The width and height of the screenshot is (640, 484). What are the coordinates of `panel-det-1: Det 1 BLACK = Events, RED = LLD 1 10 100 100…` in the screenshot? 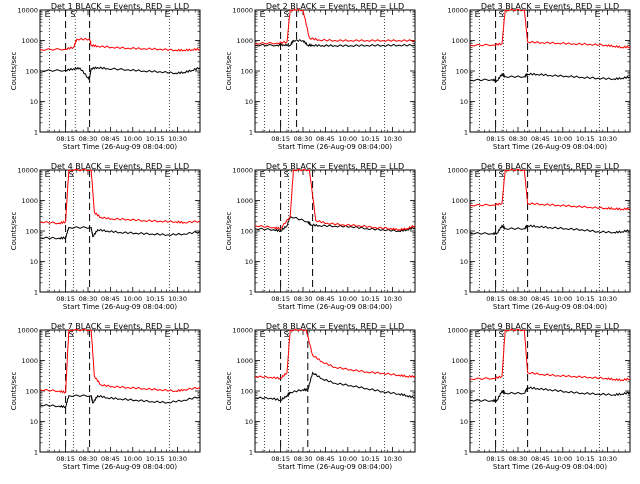 It's located at (105, 76).